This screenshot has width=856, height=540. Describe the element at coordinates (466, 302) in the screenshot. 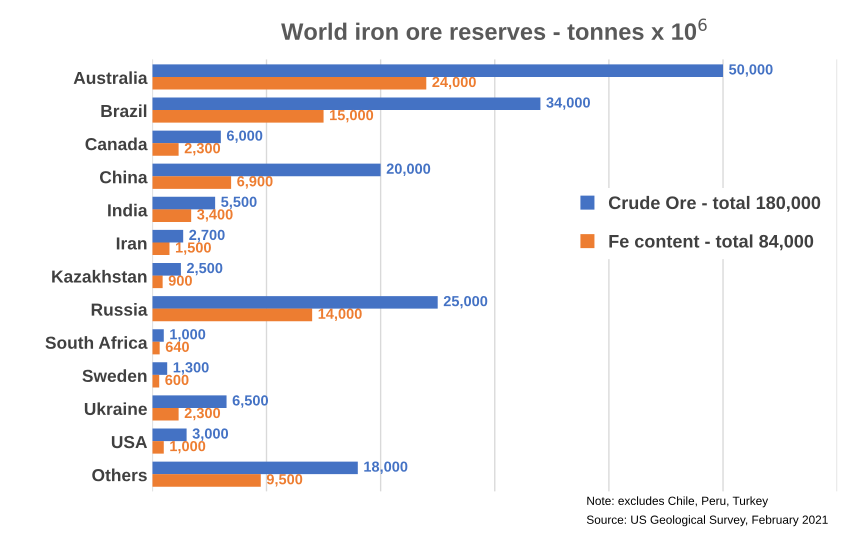

I see `data-label: 25,000` at that location.